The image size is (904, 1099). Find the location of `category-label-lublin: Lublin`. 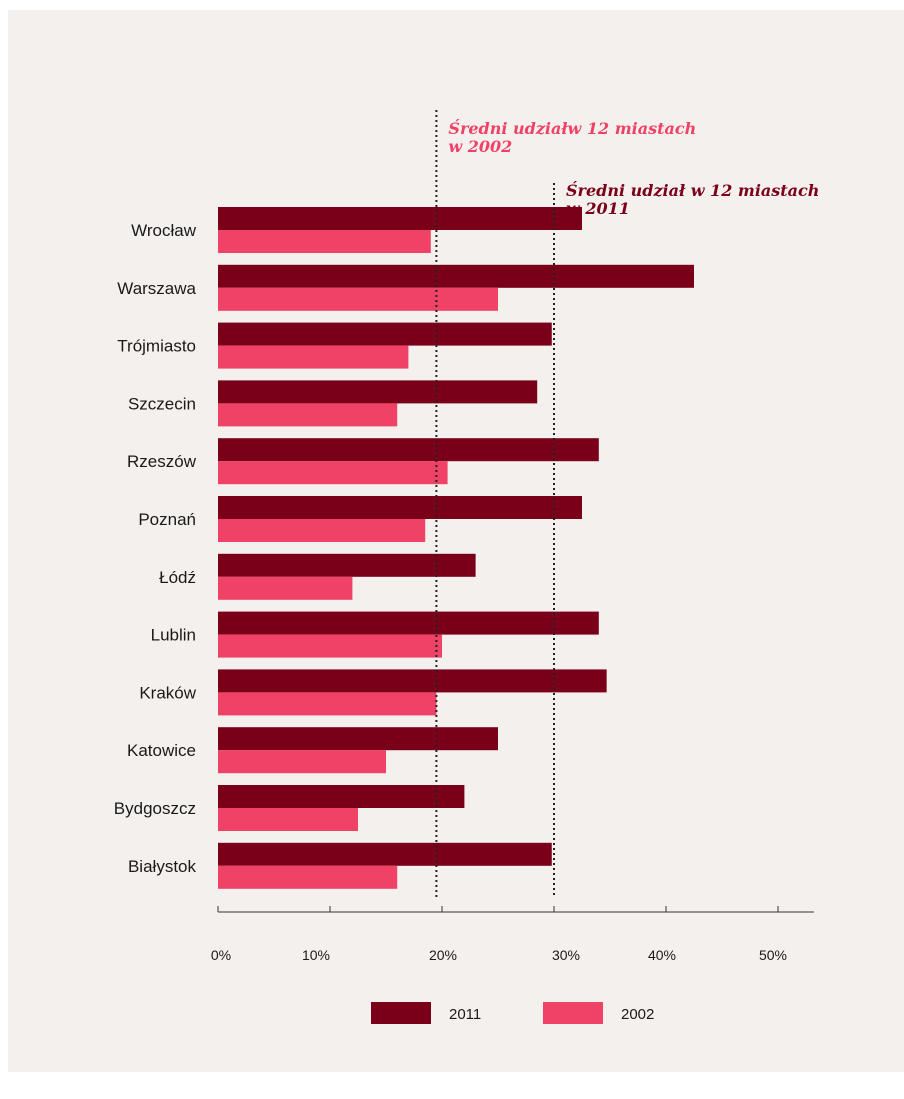

category-label-lublin: Lublin is located at coordinates (173, 635).